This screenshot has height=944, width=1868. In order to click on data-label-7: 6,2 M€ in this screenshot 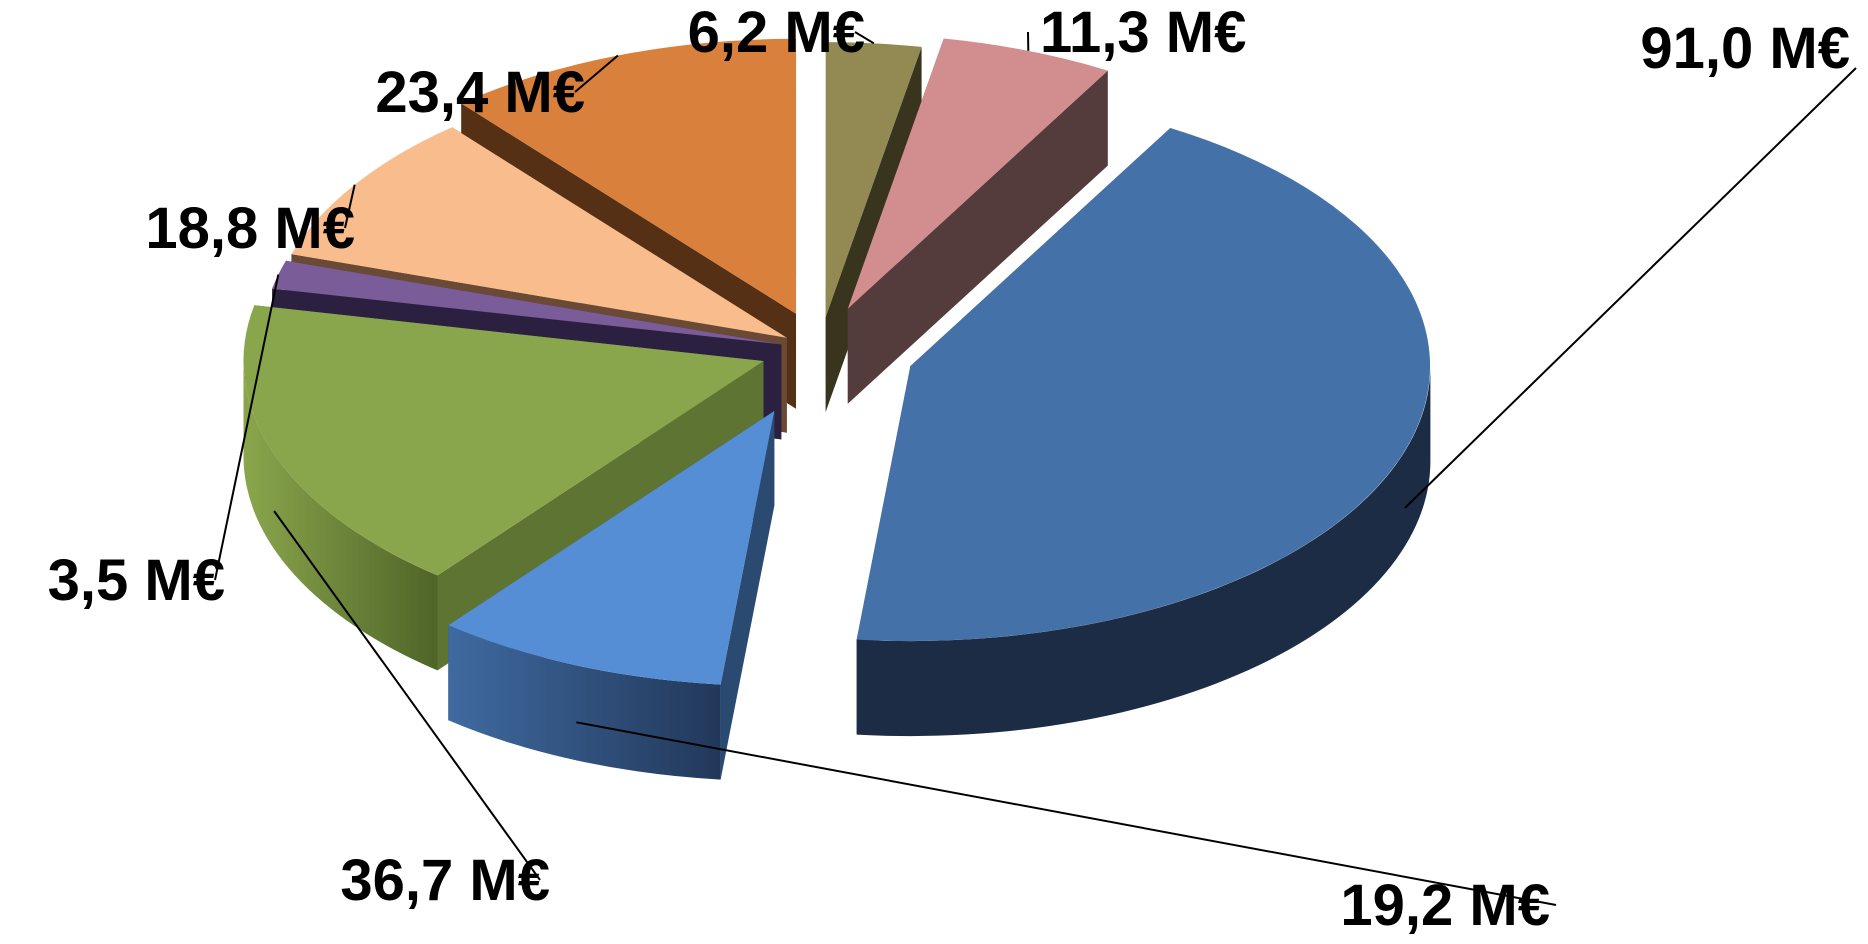, I will do `click(776, 32)`.